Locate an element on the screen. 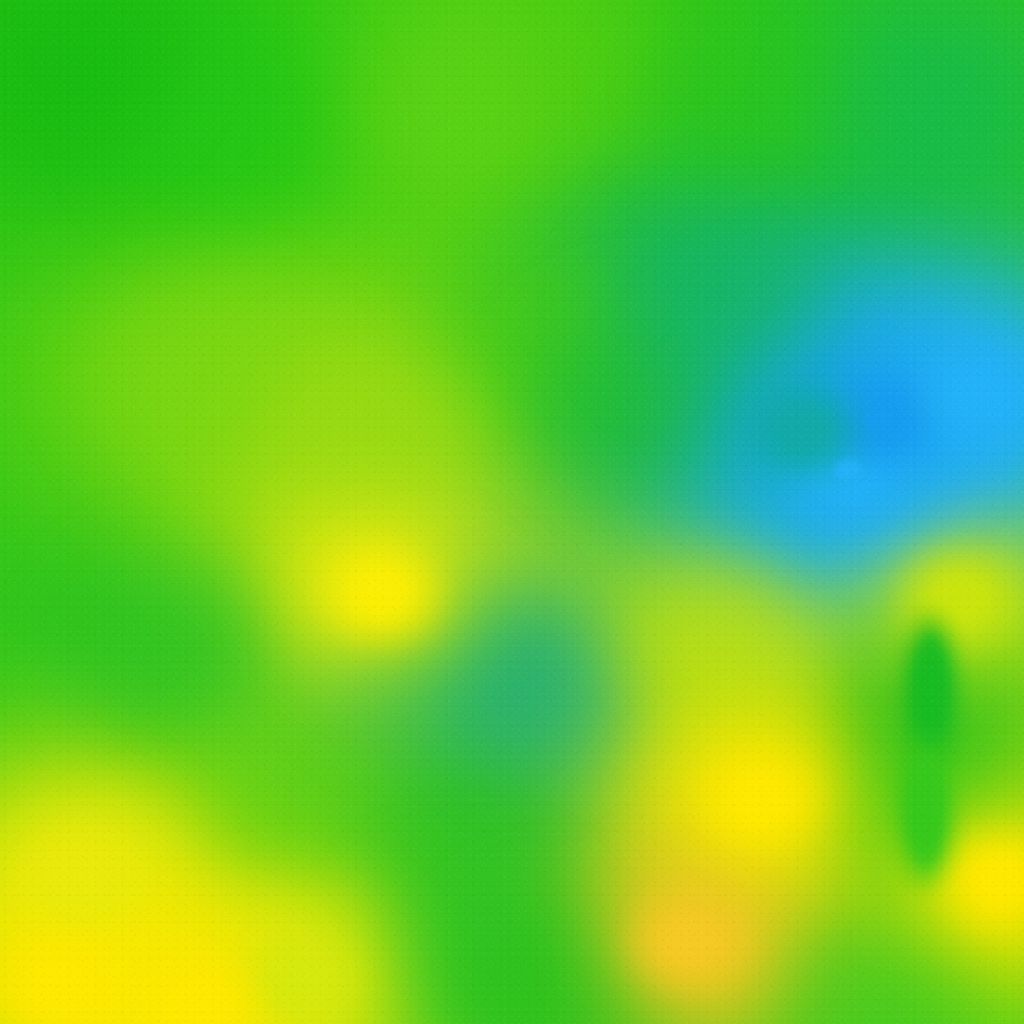  temperature-blob-gulf-of-lion is located at coordinates (720, 640).